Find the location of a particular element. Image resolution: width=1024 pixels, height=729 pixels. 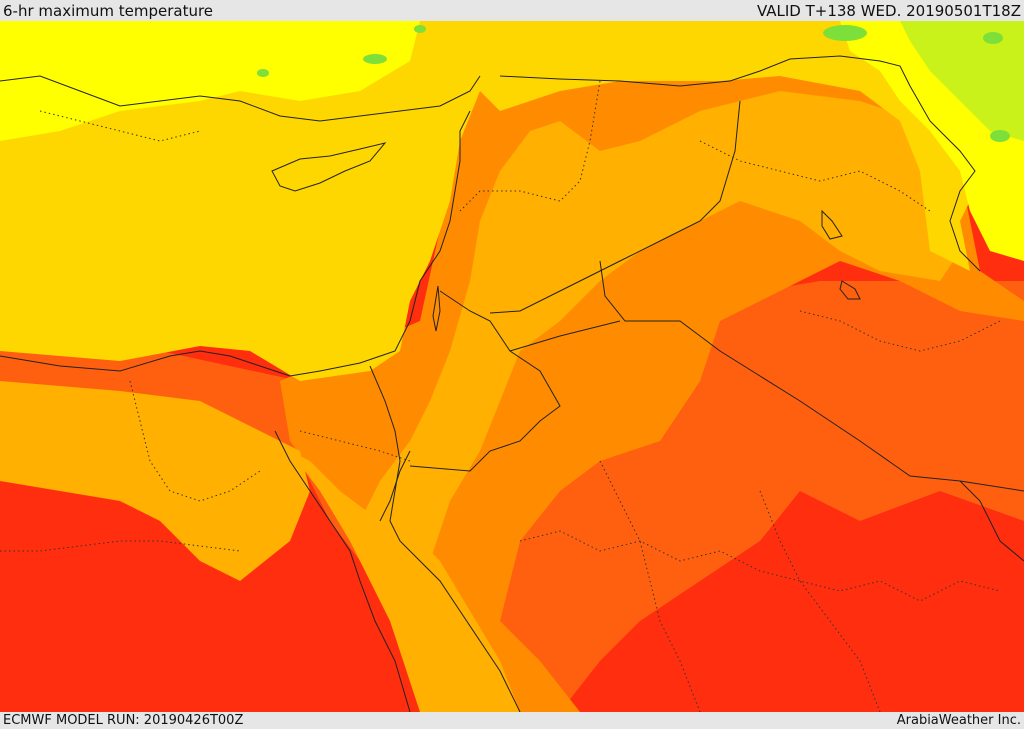

border-syria-iraq is located at coordinates (615, 207).